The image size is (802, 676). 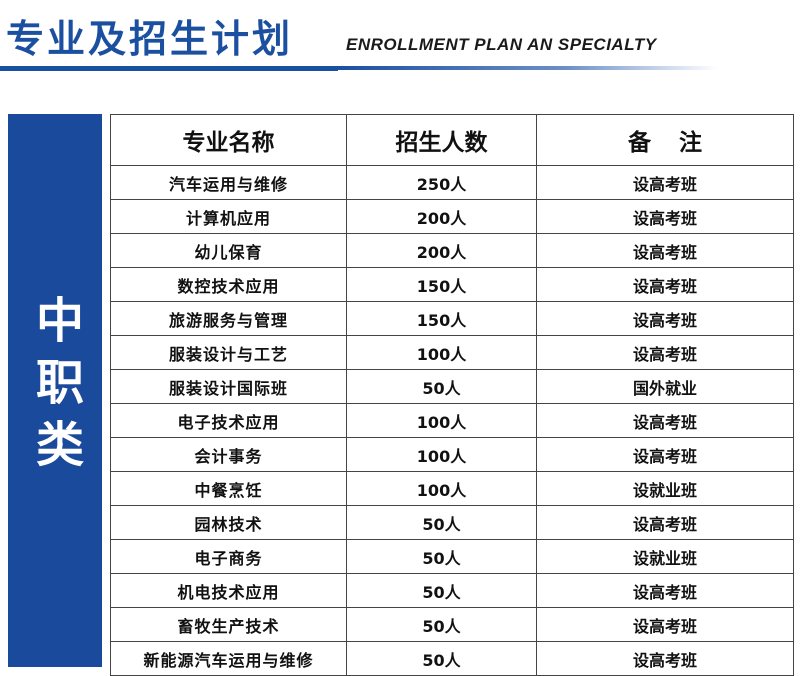 I want to click on table-row: 新能源汽车运用与维修 50人 设高考班, so click(x=452, y=658).